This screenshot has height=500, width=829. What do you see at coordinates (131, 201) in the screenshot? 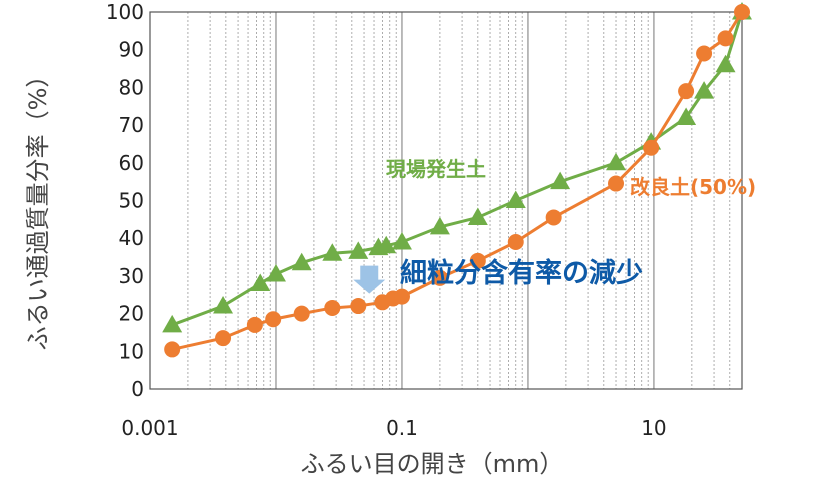
I see `y-tick-label: 50` at bounding box center [131, 201].